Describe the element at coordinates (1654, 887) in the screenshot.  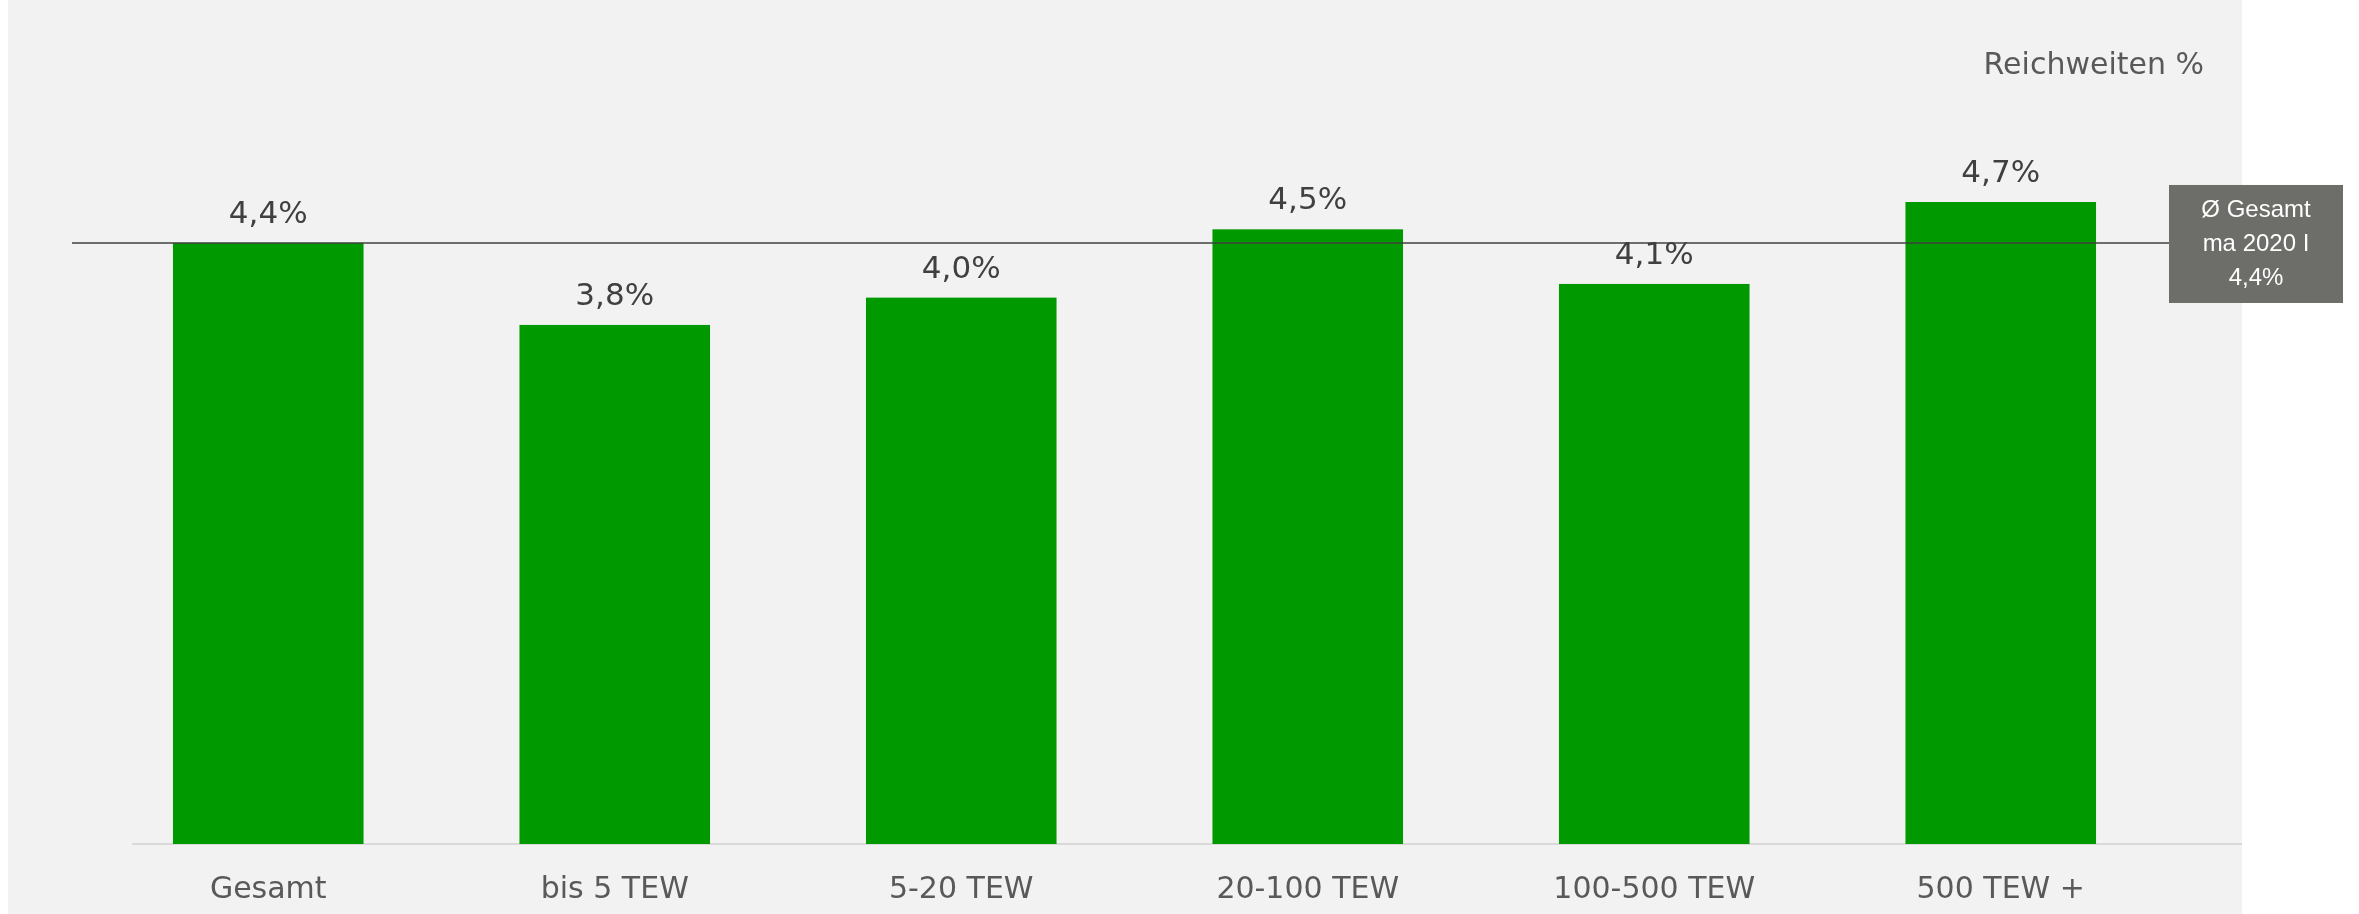
I see `x-tick-label: 100-500 TEW` at that location.